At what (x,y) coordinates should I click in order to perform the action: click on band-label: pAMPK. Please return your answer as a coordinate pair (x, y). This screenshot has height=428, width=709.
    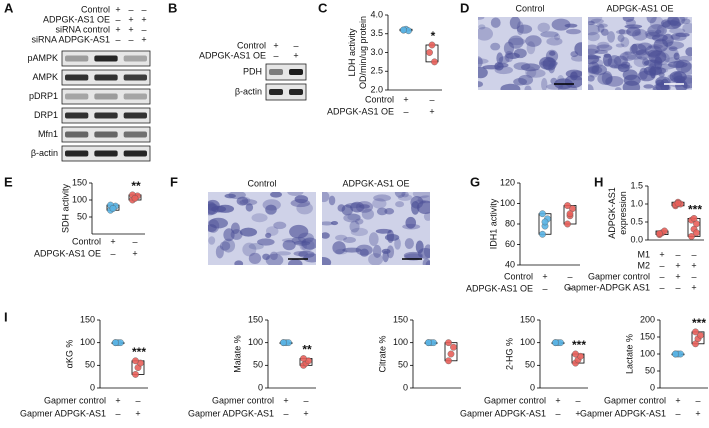
    Looking at the image, I should click on (42, 58).